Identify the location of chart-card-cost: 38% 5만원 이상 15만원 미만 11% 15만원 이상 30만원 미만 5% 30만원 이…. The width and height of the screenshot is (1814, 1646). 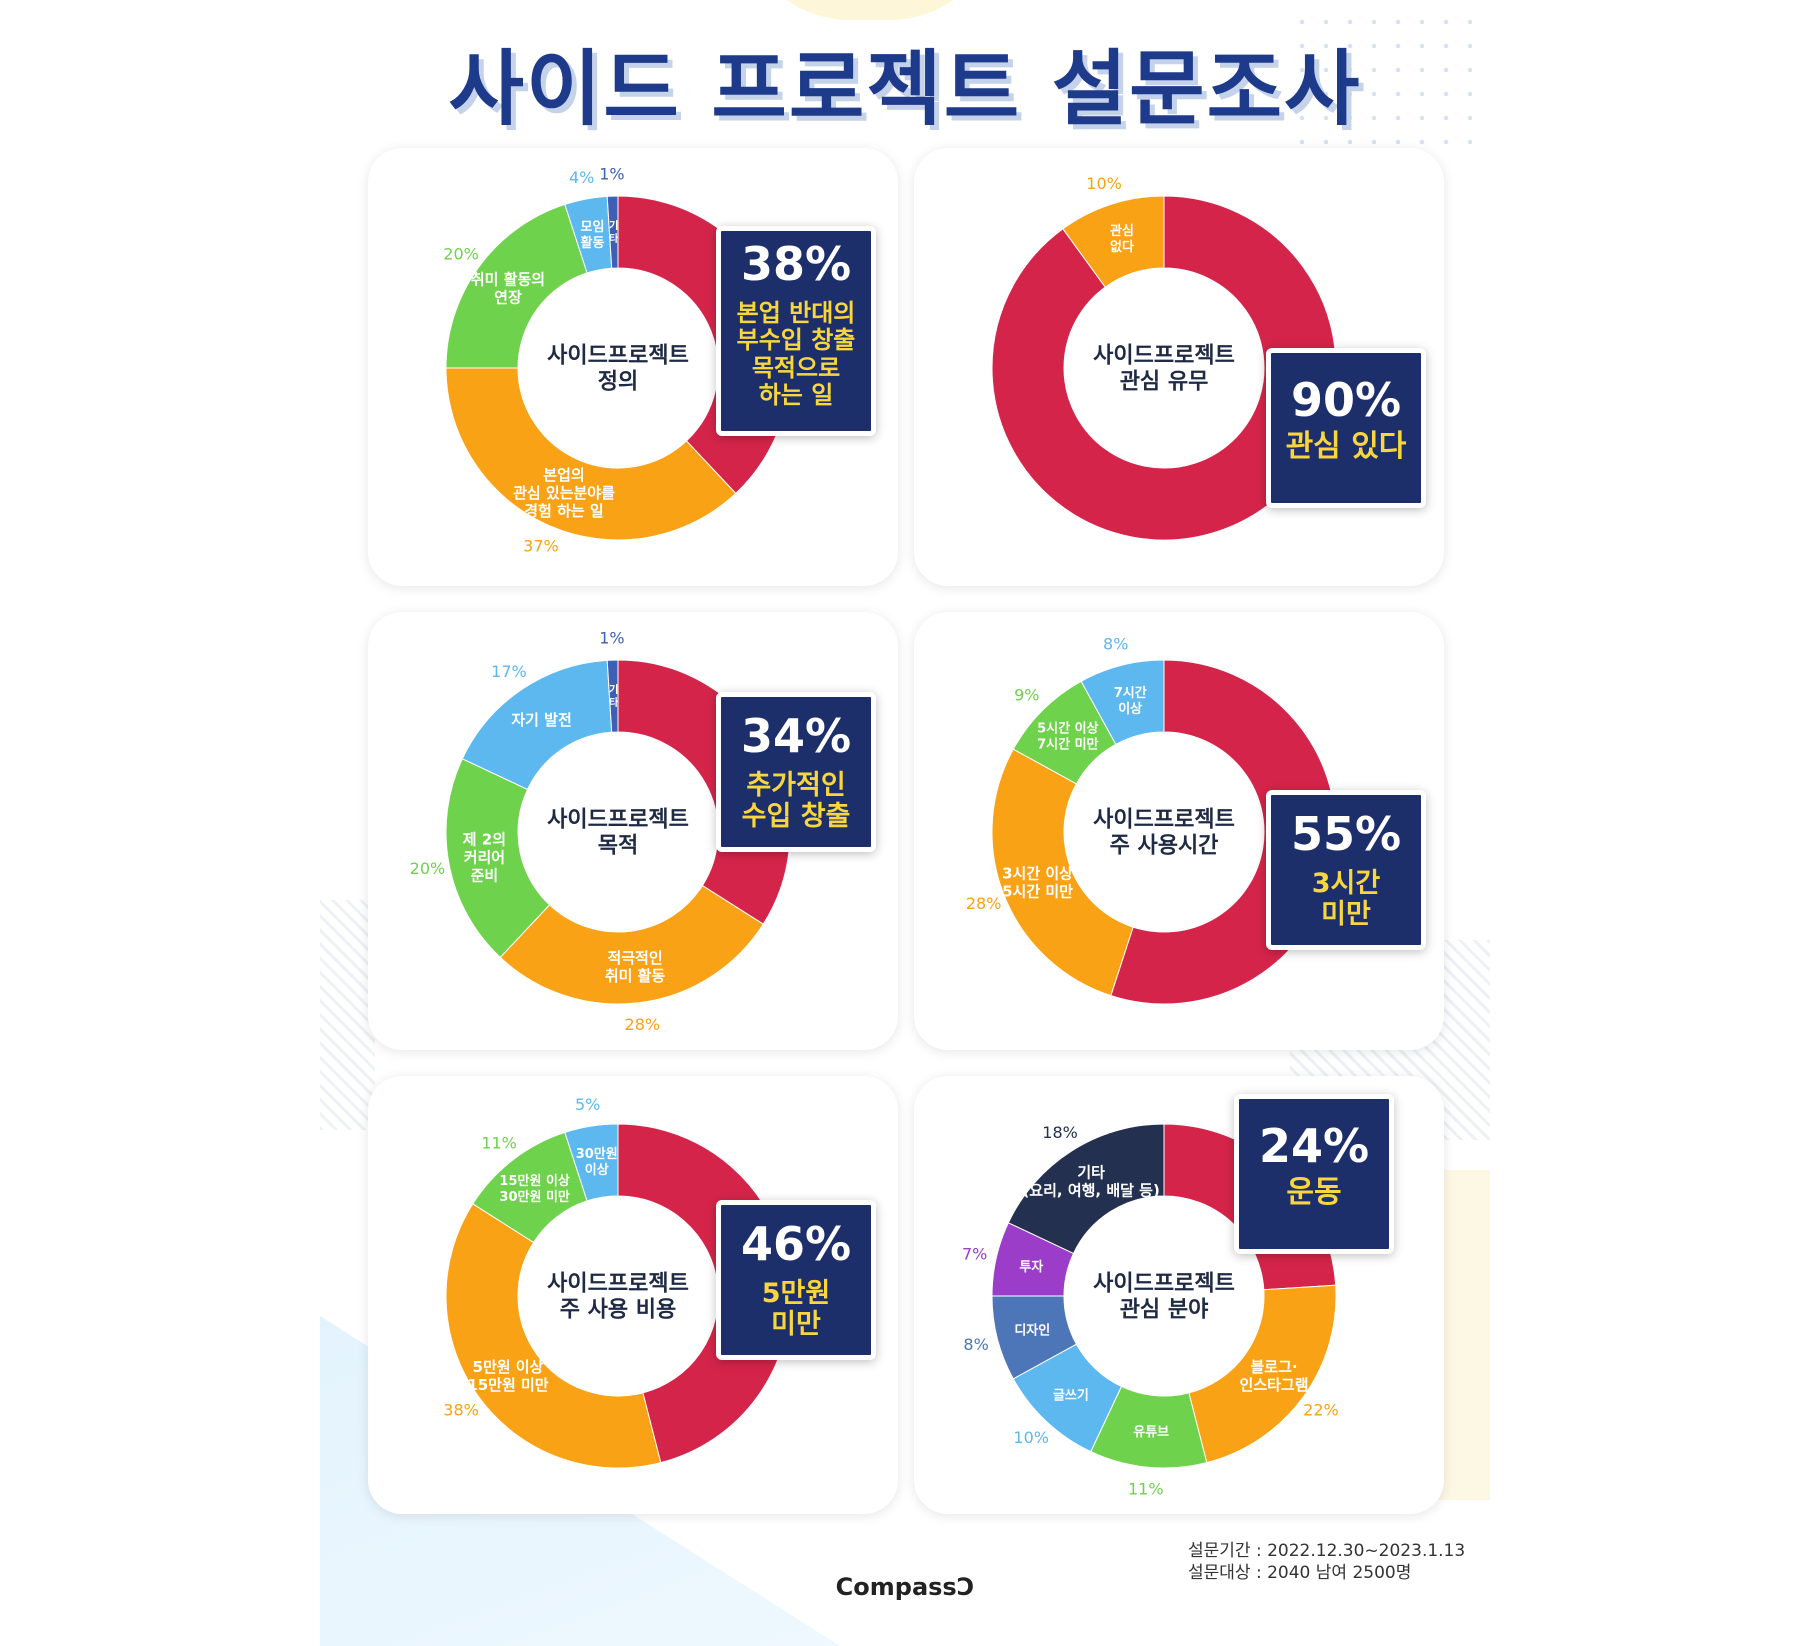
(633, 1295).